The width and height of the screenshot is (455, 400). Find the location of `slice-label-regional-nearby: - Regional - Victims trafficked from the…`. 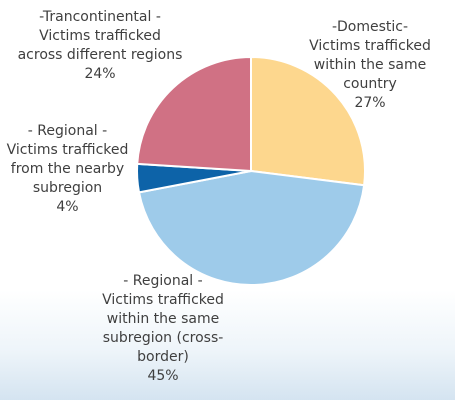

slice-label-regional-nearby: - Regional - Victims trafficked from the… is located at coordinates (67, 169).